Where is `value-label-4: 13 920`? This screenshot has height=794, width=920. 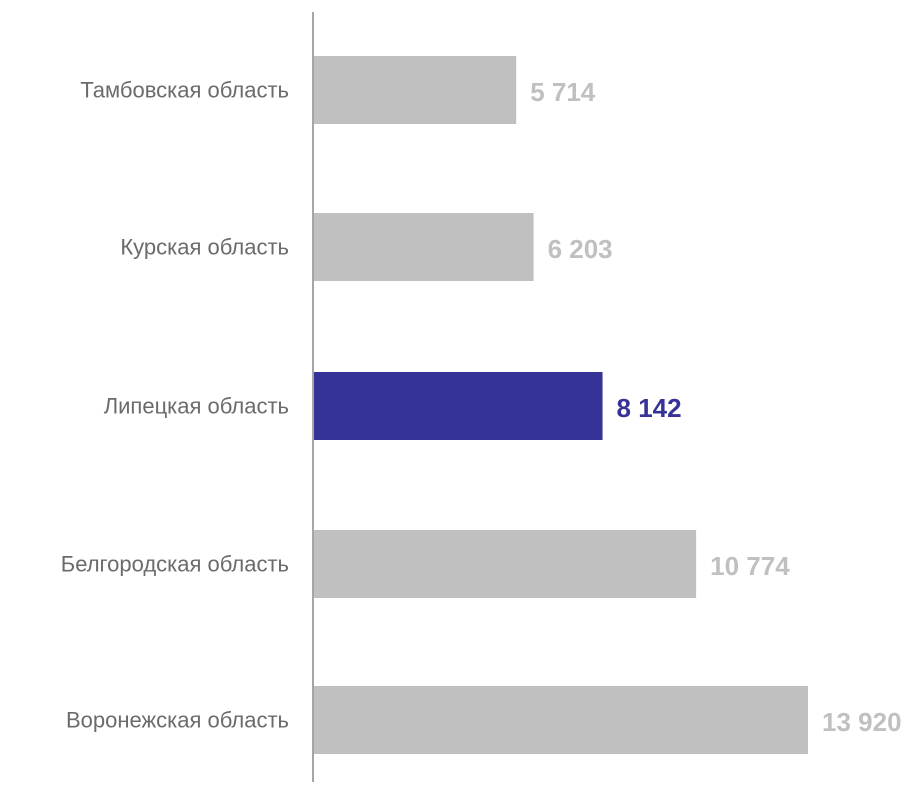 value-label-4: 13 920 is located at coordinates (862, 722).